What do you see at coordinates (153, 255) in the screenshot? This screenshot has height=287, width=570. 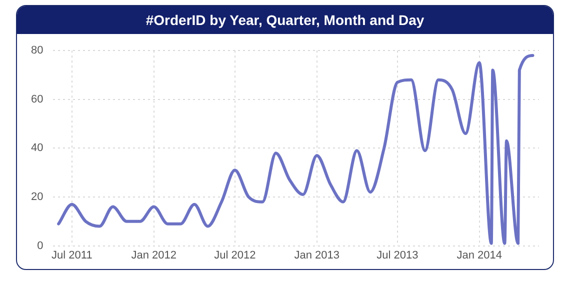 I see `x-tick-label: Jan 2012` at bounding box center [153, 255].